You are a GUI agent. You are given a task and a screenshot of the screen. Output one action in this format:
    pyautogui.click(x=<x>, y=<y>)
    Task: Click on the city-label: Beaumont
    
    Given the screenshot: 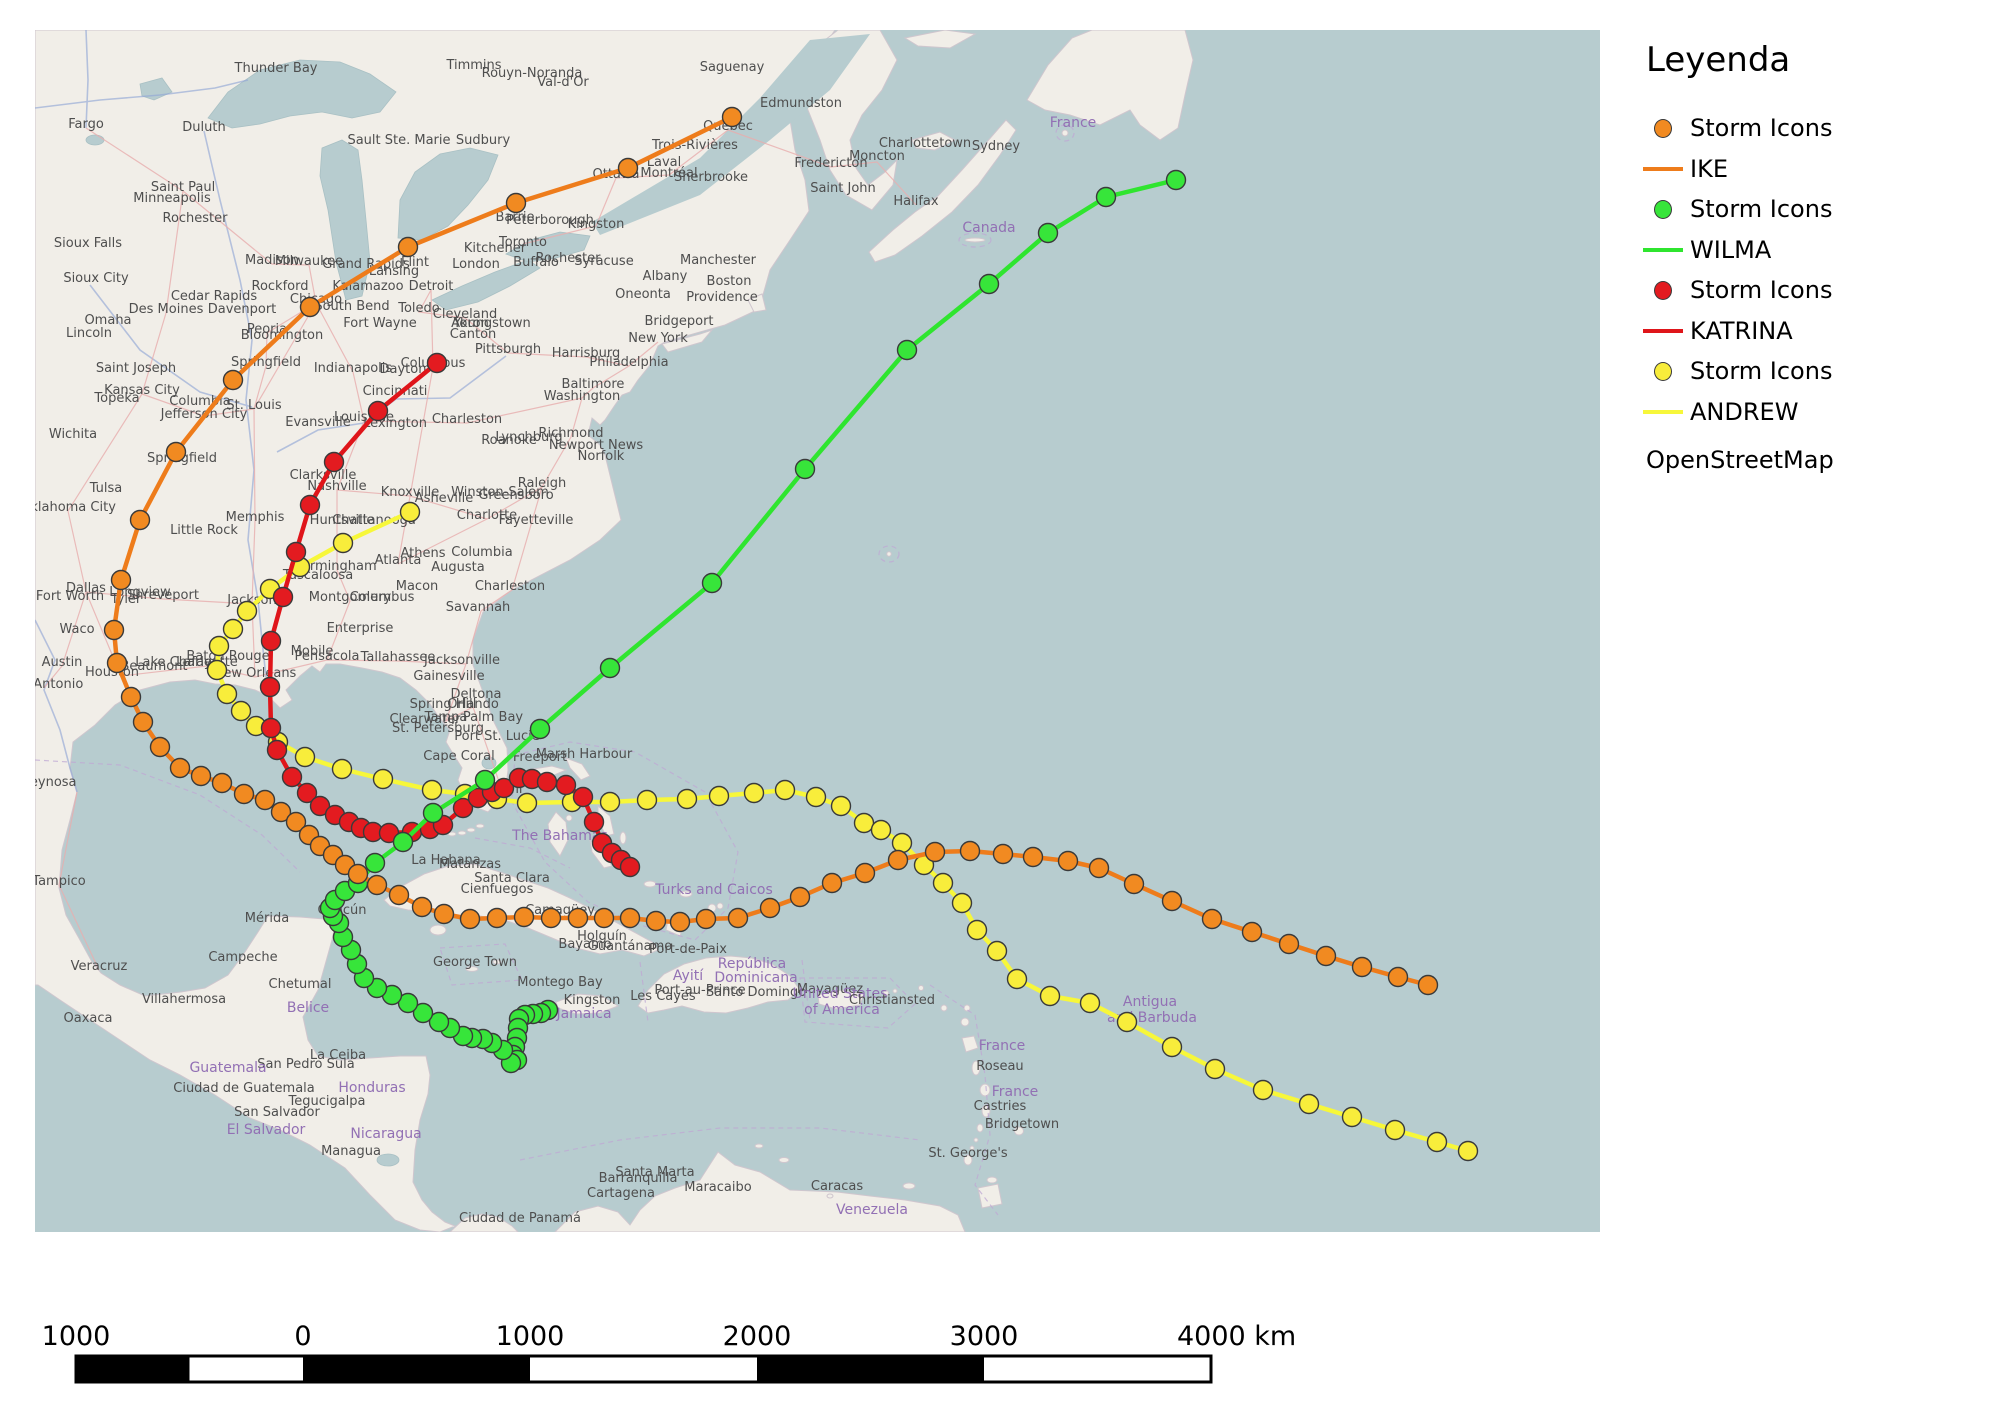 What is the action you would take?
    pyautogui.click(x=153, y=666)
    